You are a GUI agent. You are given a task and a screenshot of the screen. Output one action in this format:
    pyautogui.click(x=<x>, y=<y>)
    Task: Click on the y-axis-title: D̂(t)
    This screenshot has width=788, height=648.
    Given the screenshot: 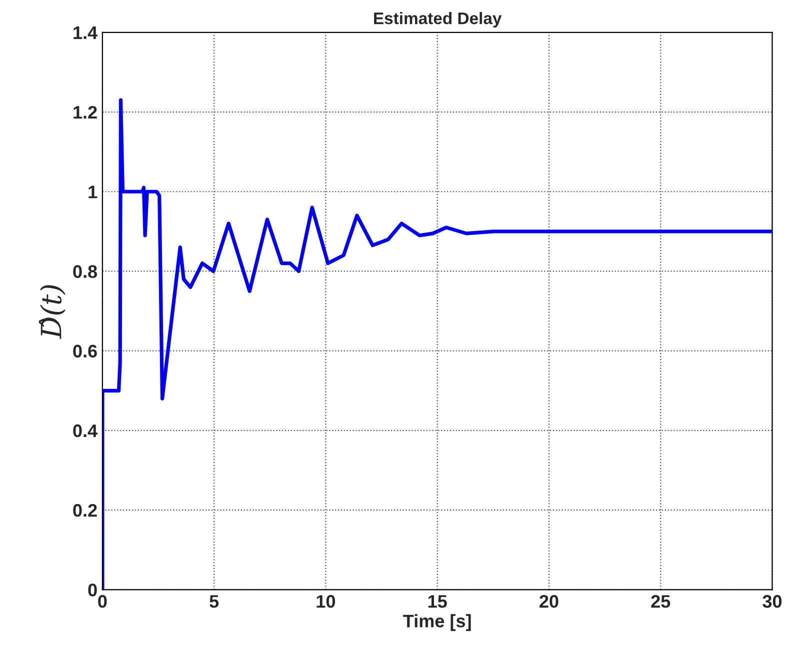 What is the action you would take?
    pyautogui.click(x=52, y=312)
    